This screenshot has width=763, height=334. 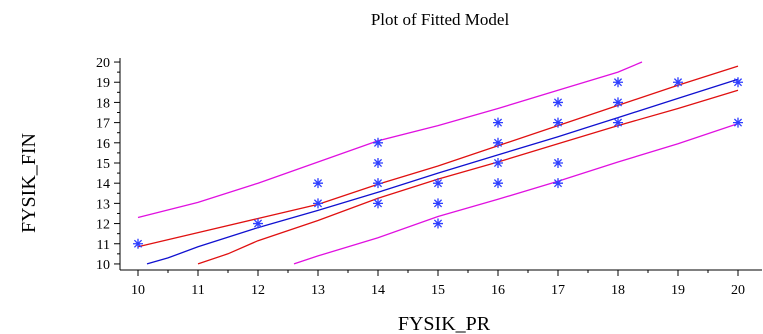 What do you see at coordinates (103, 225) in the screenshot?
I see `y-tick-label: 12` at bounding box center [103, 225].